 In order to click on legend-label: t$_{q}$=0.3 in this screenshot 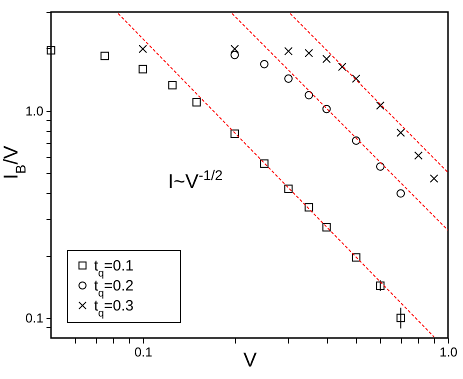, I will do `click(114, 309)`.